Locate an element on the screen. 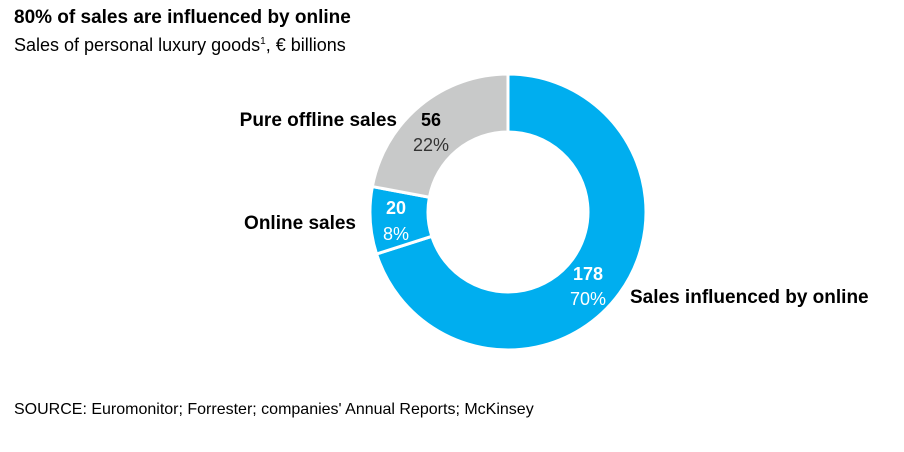 The width and height of the screenshot is (904, 452). slice-percent-online-sales: 8% is located at coordinates (396, 234).